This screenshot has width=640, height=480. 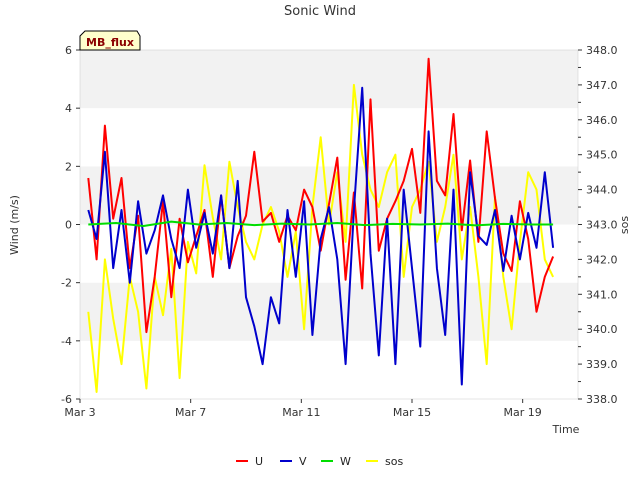 What do you see at coordinates (412, 412) in the screenshot?
I see `x-tick-label: Mar 15` at bounding box center [412, 412].